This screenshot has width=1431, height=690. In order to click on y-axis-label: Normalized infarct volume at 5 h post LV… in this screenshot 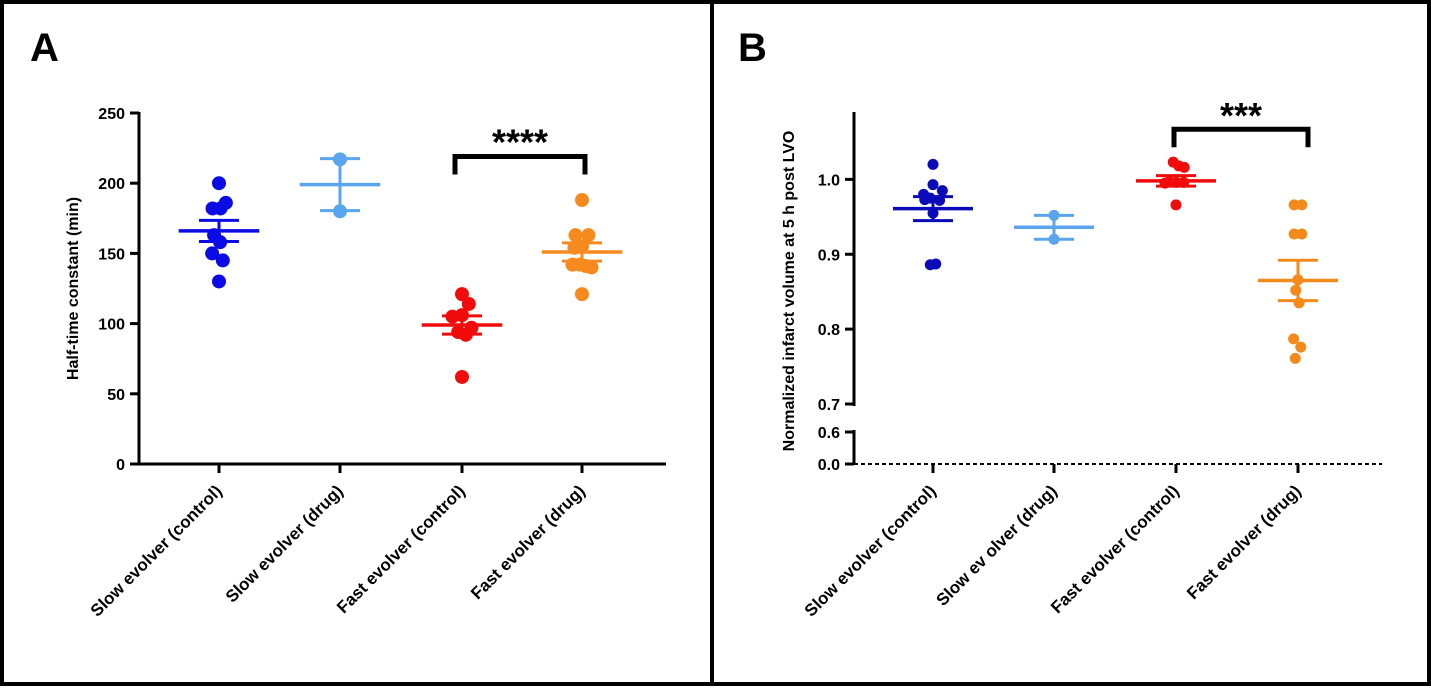, I will do `click(789, 291)`.